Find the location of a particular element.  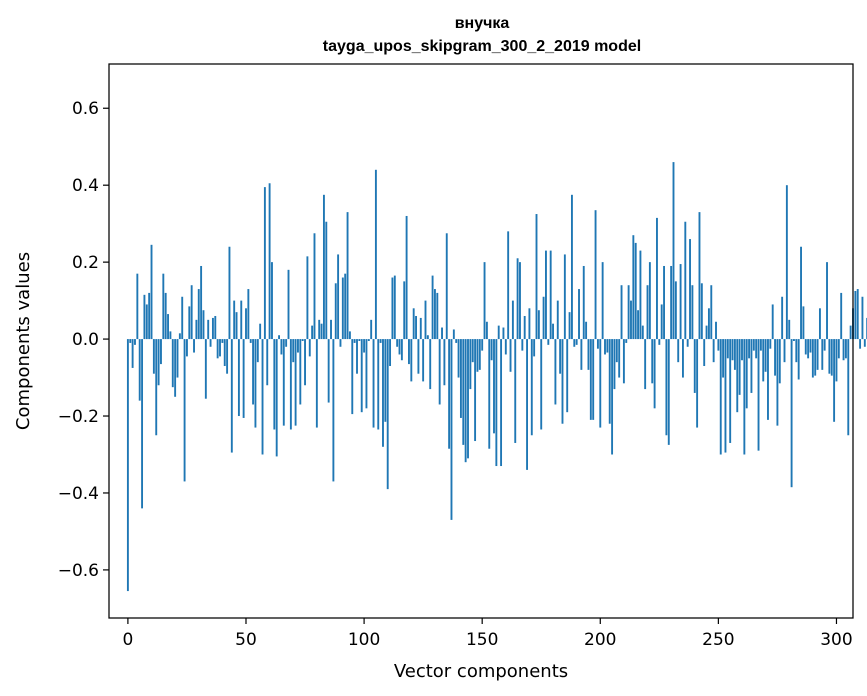

x-tick-label: 0 is located at coordinates (127, 640).